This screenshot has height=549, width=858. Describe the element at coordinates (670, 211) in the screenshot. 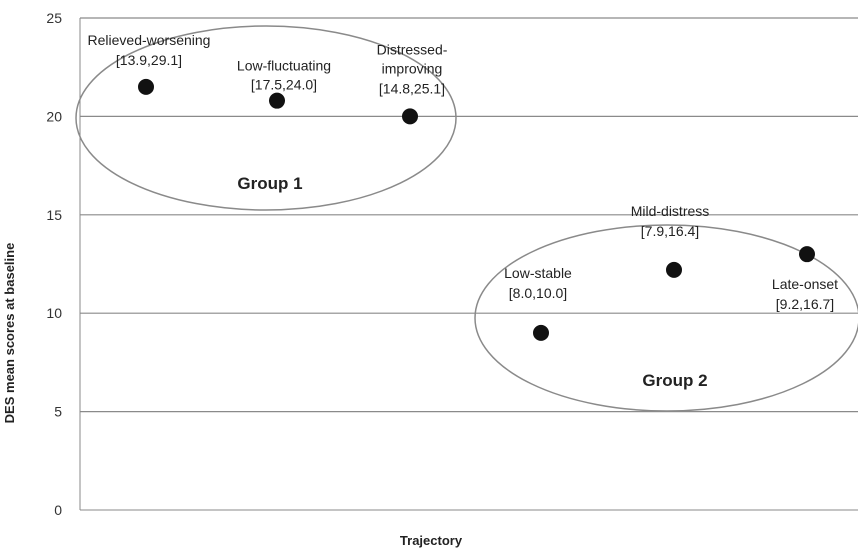

I see `point-label: Mild-distress` at that location.